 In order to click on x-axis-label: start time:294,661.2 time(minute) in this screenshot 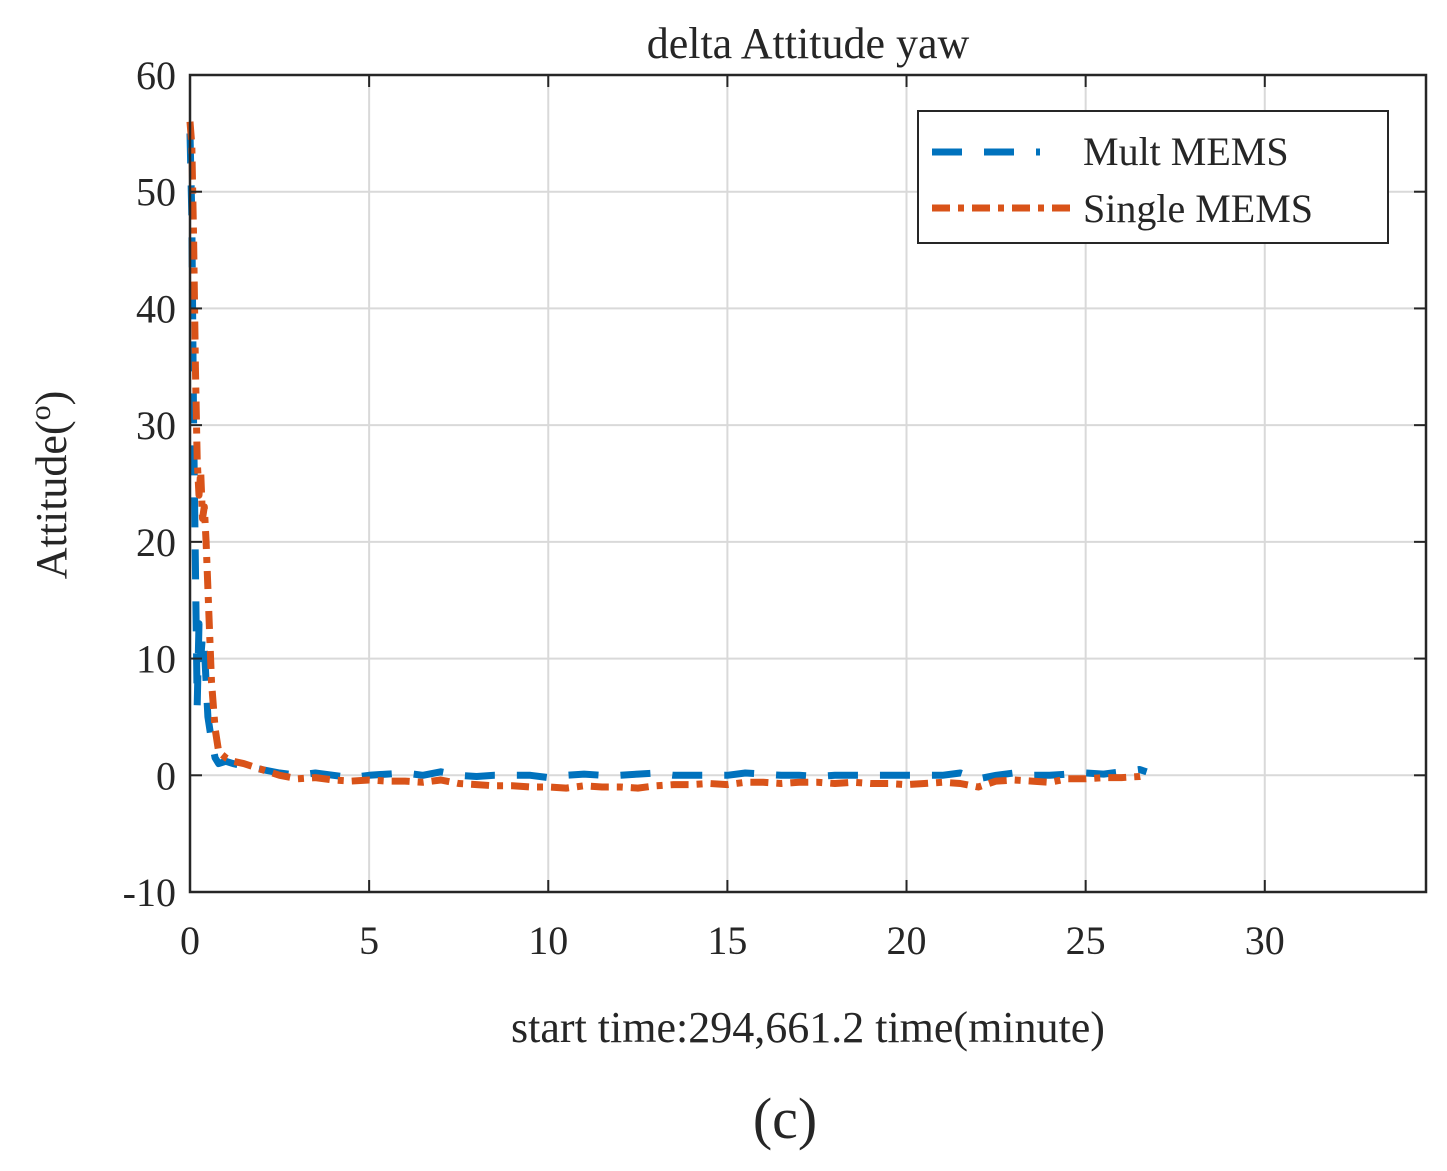, I will do `click(808, 1027)`.